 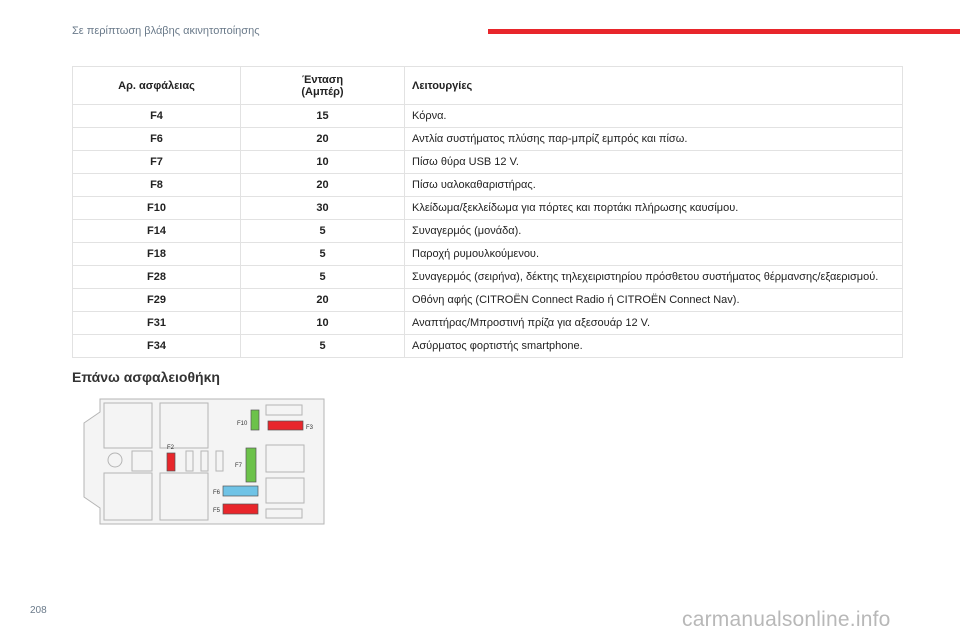 I want to click on page-number: 208, so click(x=38, y=610).